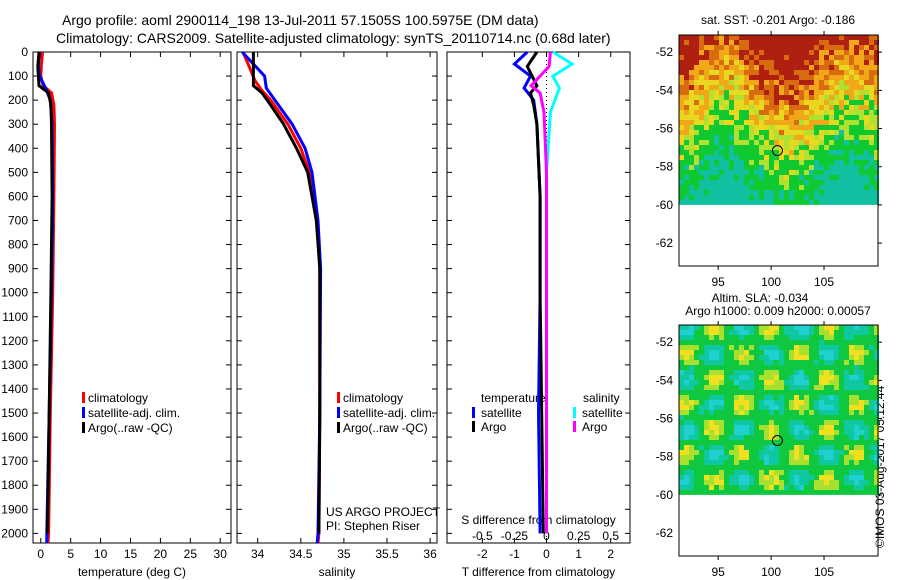 Image resolution: width=900 pixels, height=580 pixels. Describe the element at coordinates (665, 167) in the screenshot. I see `map-ytick-label: -58` at that location.